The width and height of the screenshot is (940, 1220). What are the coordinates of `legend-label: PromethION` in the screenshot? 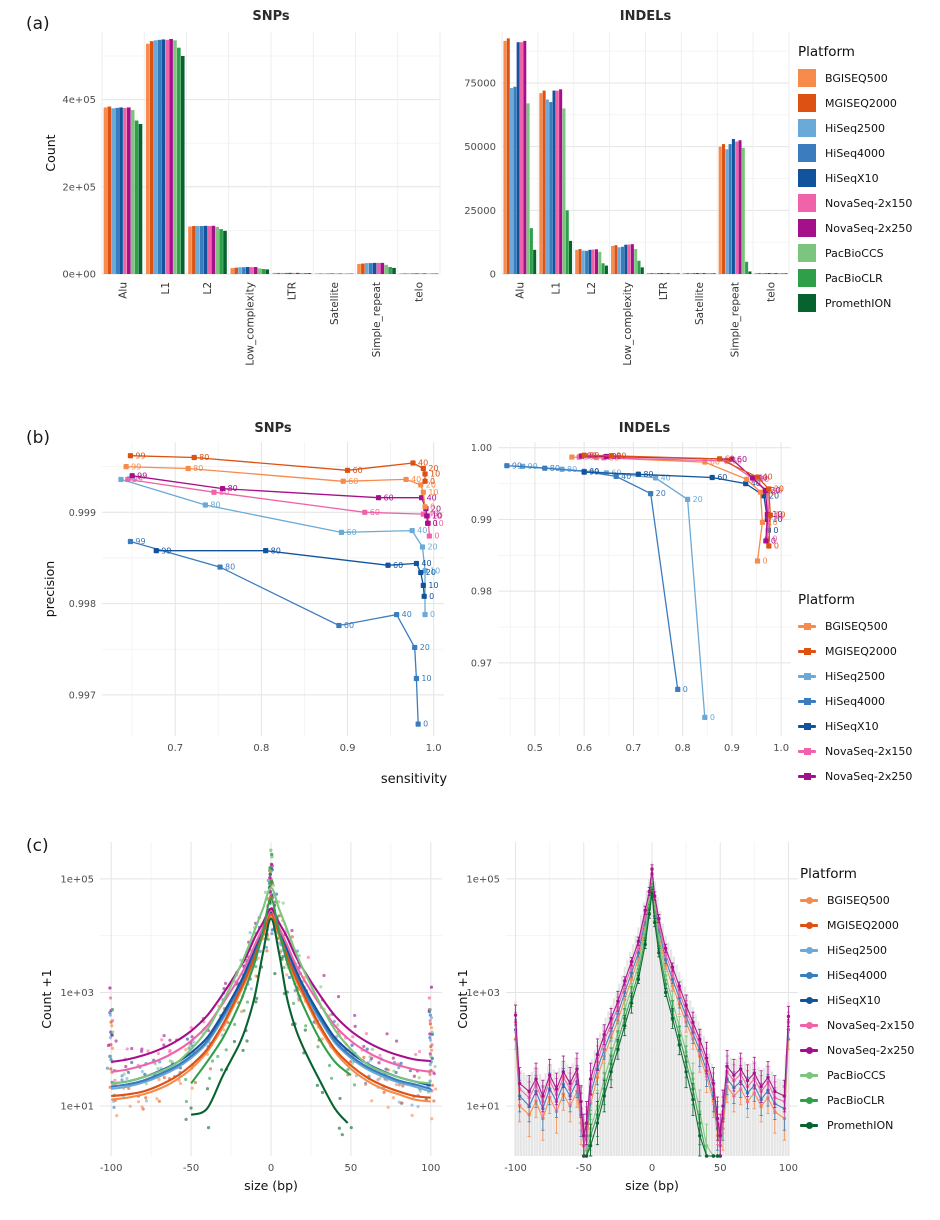 It's located at (858, 303).